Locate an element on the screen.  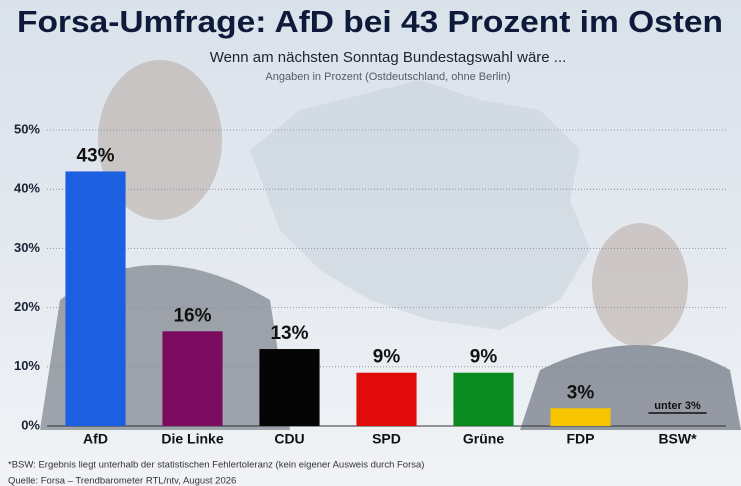
value-label: 13% is located at coordinates (289, 333).